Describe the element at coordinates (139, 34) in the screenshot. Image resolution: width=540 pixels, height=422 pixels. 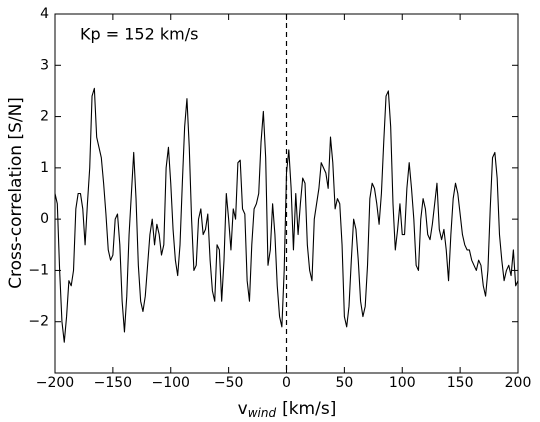
I see `annotation: Kp = 152 km/s` at that location.